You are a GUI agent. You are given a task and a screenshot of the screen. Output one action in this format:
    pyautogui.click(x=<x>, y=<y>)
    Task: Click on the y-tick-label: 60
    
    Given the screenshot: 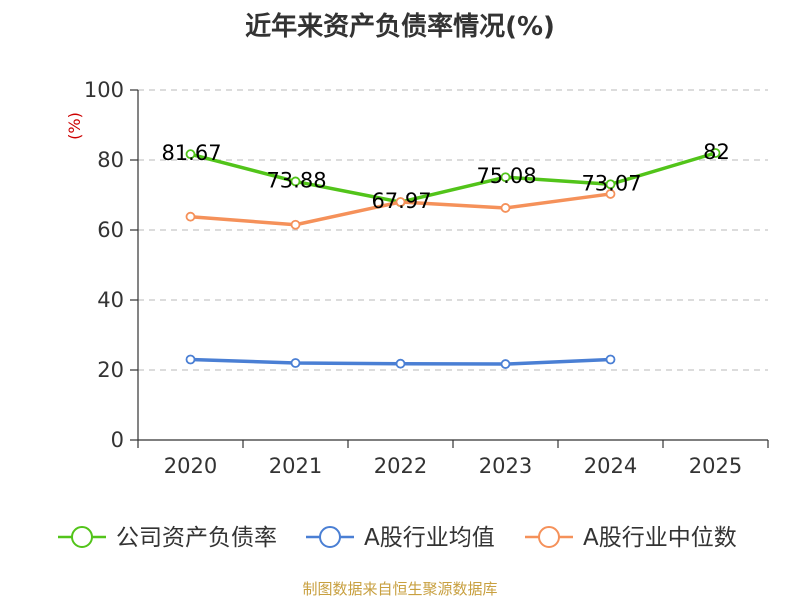 What is the action you would take?
    pyautogui.click(x=110, y=230)
    